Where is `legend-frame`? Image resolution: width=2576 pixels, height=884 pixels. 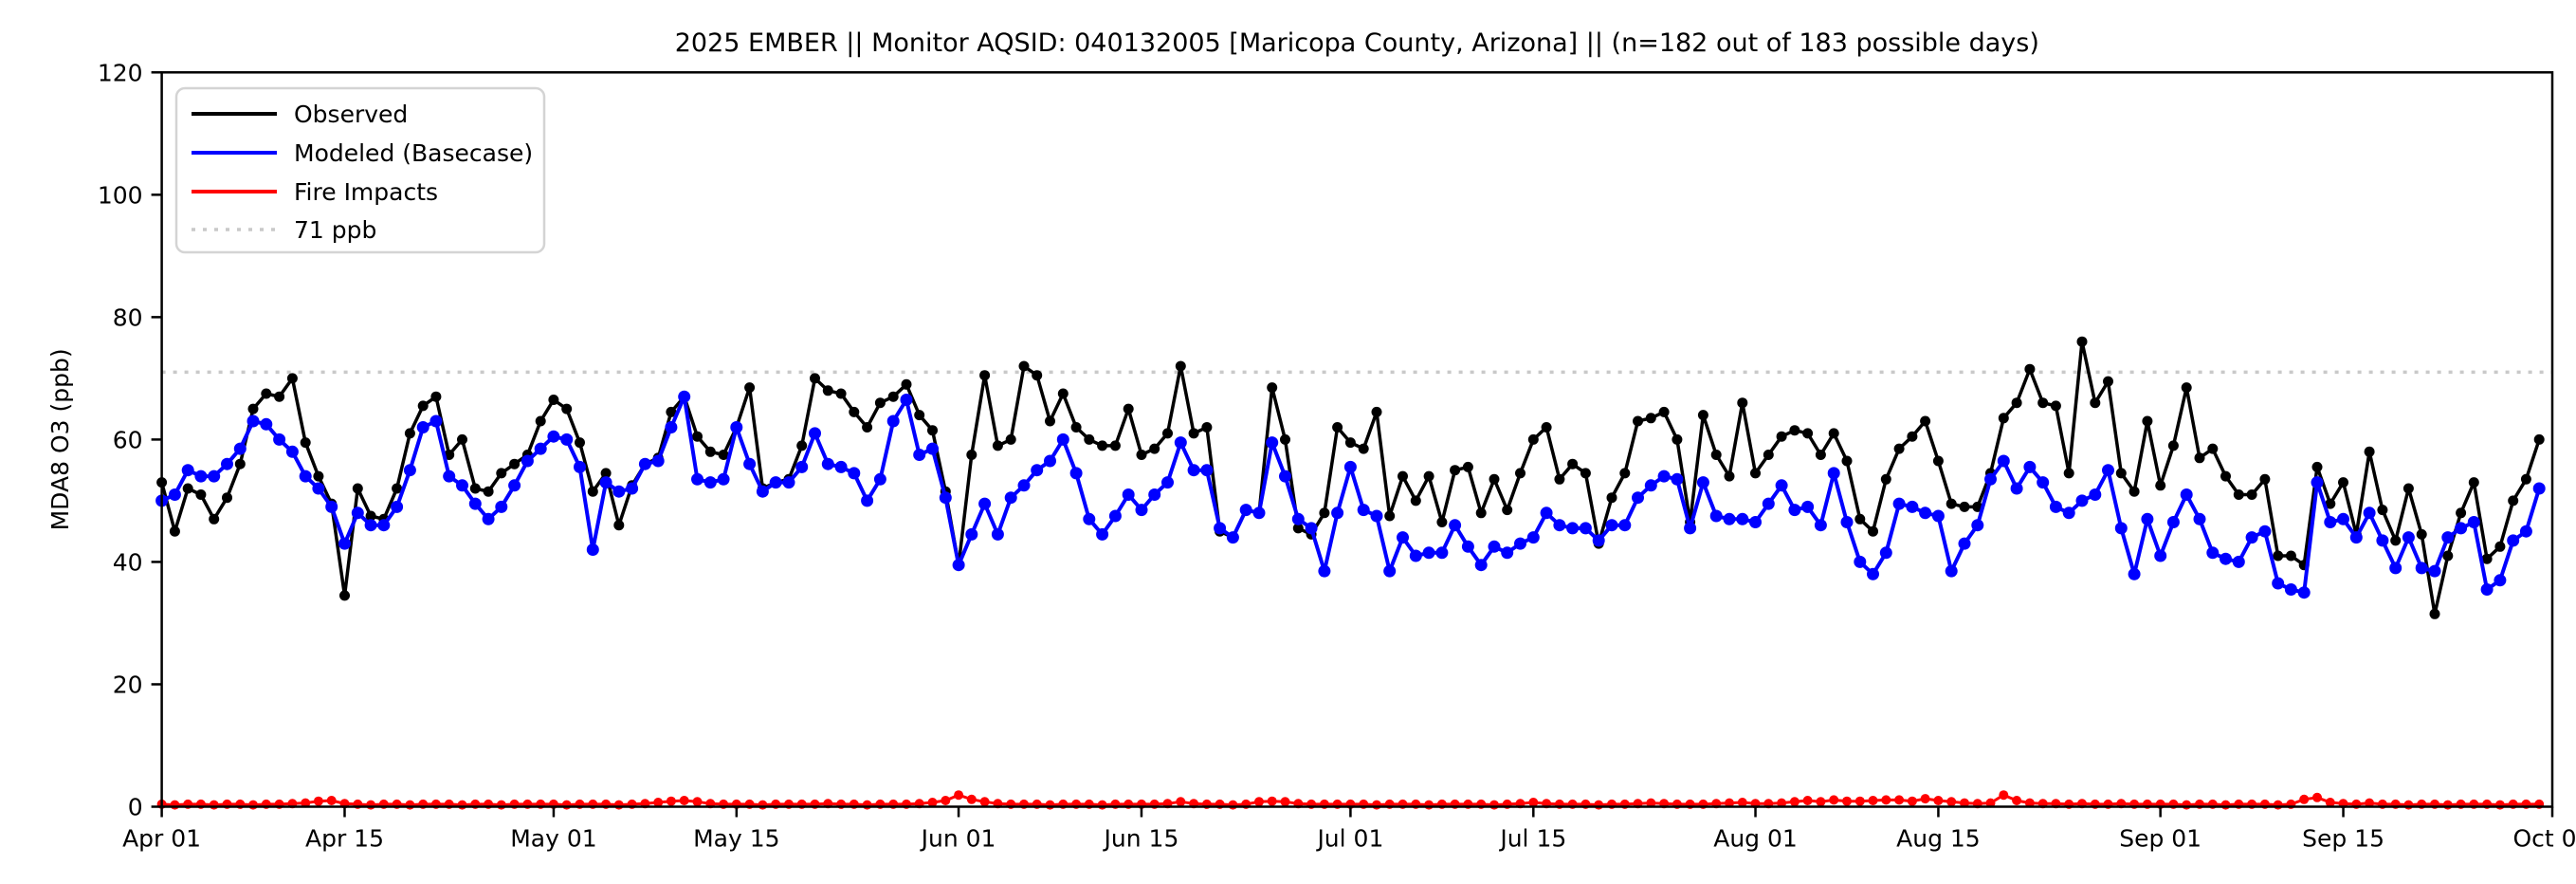 legend-frame is located at coordinates (360, 170).